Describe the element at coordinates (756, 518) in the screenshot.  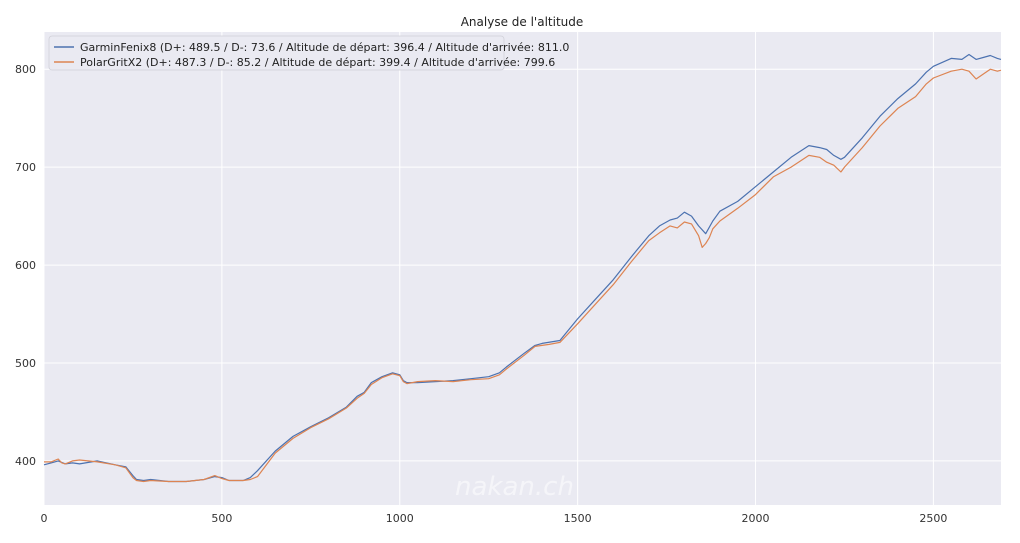
I see `x-tick-label: 2000` at that location.